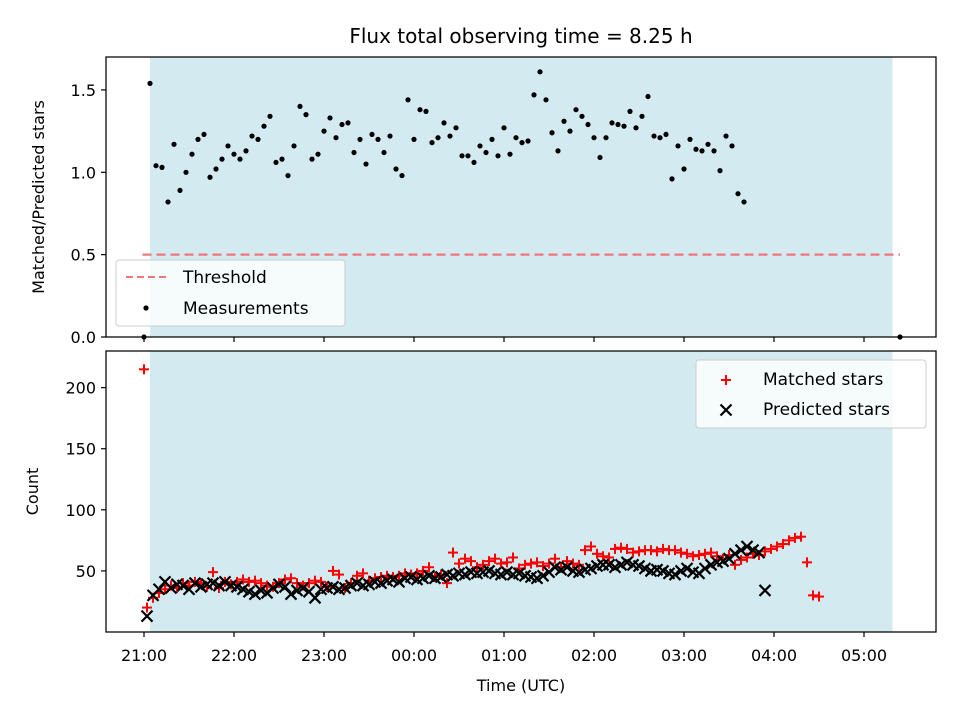 This screenshot has width=960, height=720. I want to click on ratio-legend-box, so click(230, 293).